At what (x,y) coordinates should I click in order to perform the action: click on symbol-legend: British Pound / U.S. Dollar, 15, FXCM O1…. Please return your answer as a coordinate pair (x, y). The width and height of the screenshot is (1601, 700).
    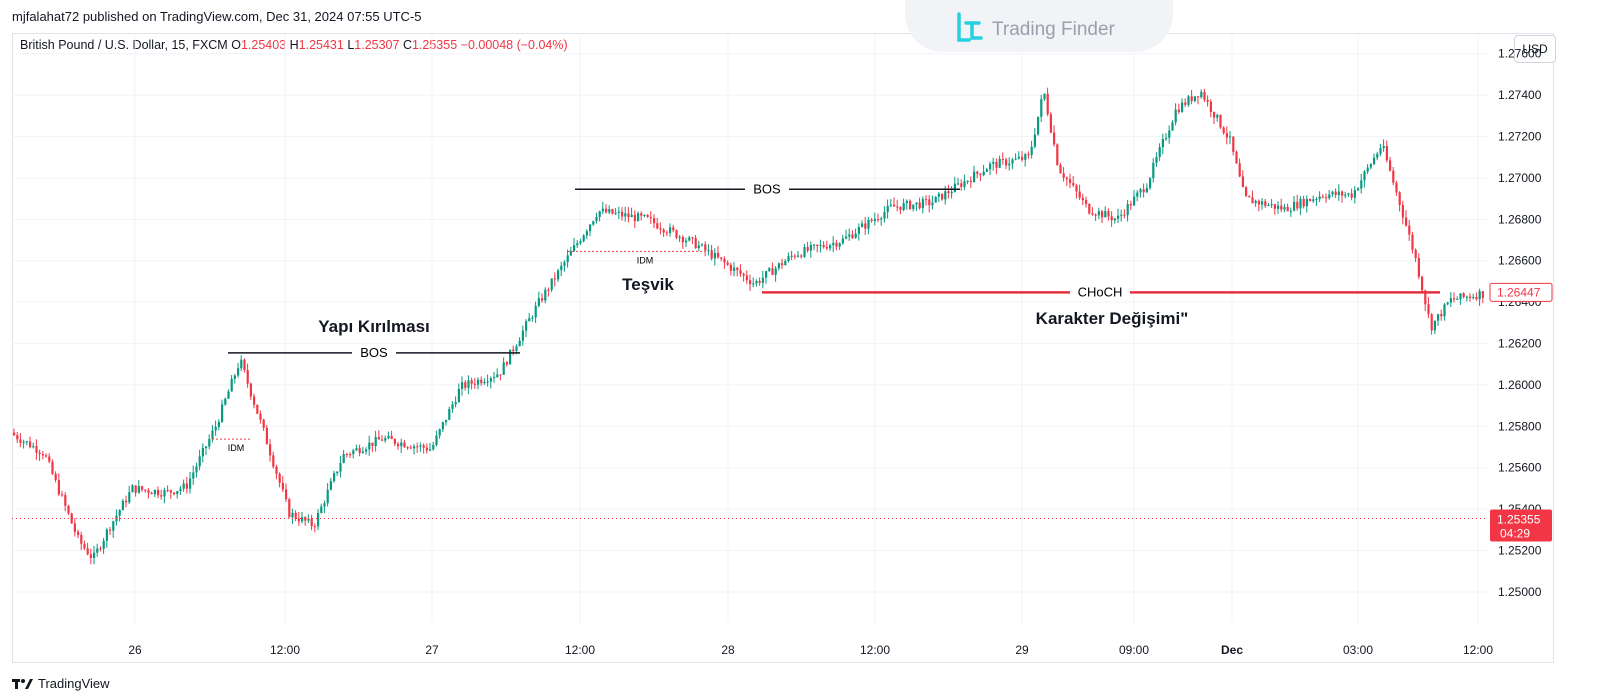
    Looking at the image, I should click on (294, 45).